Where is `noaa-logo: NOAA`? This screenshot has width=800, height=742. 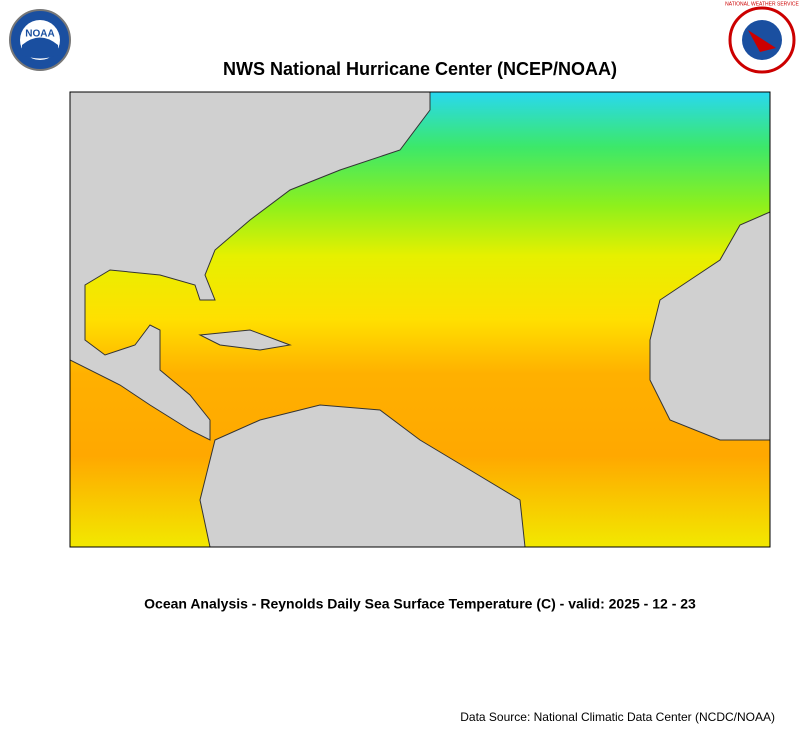
noaa-logo: NOAA is located at coordinates (40, 40).